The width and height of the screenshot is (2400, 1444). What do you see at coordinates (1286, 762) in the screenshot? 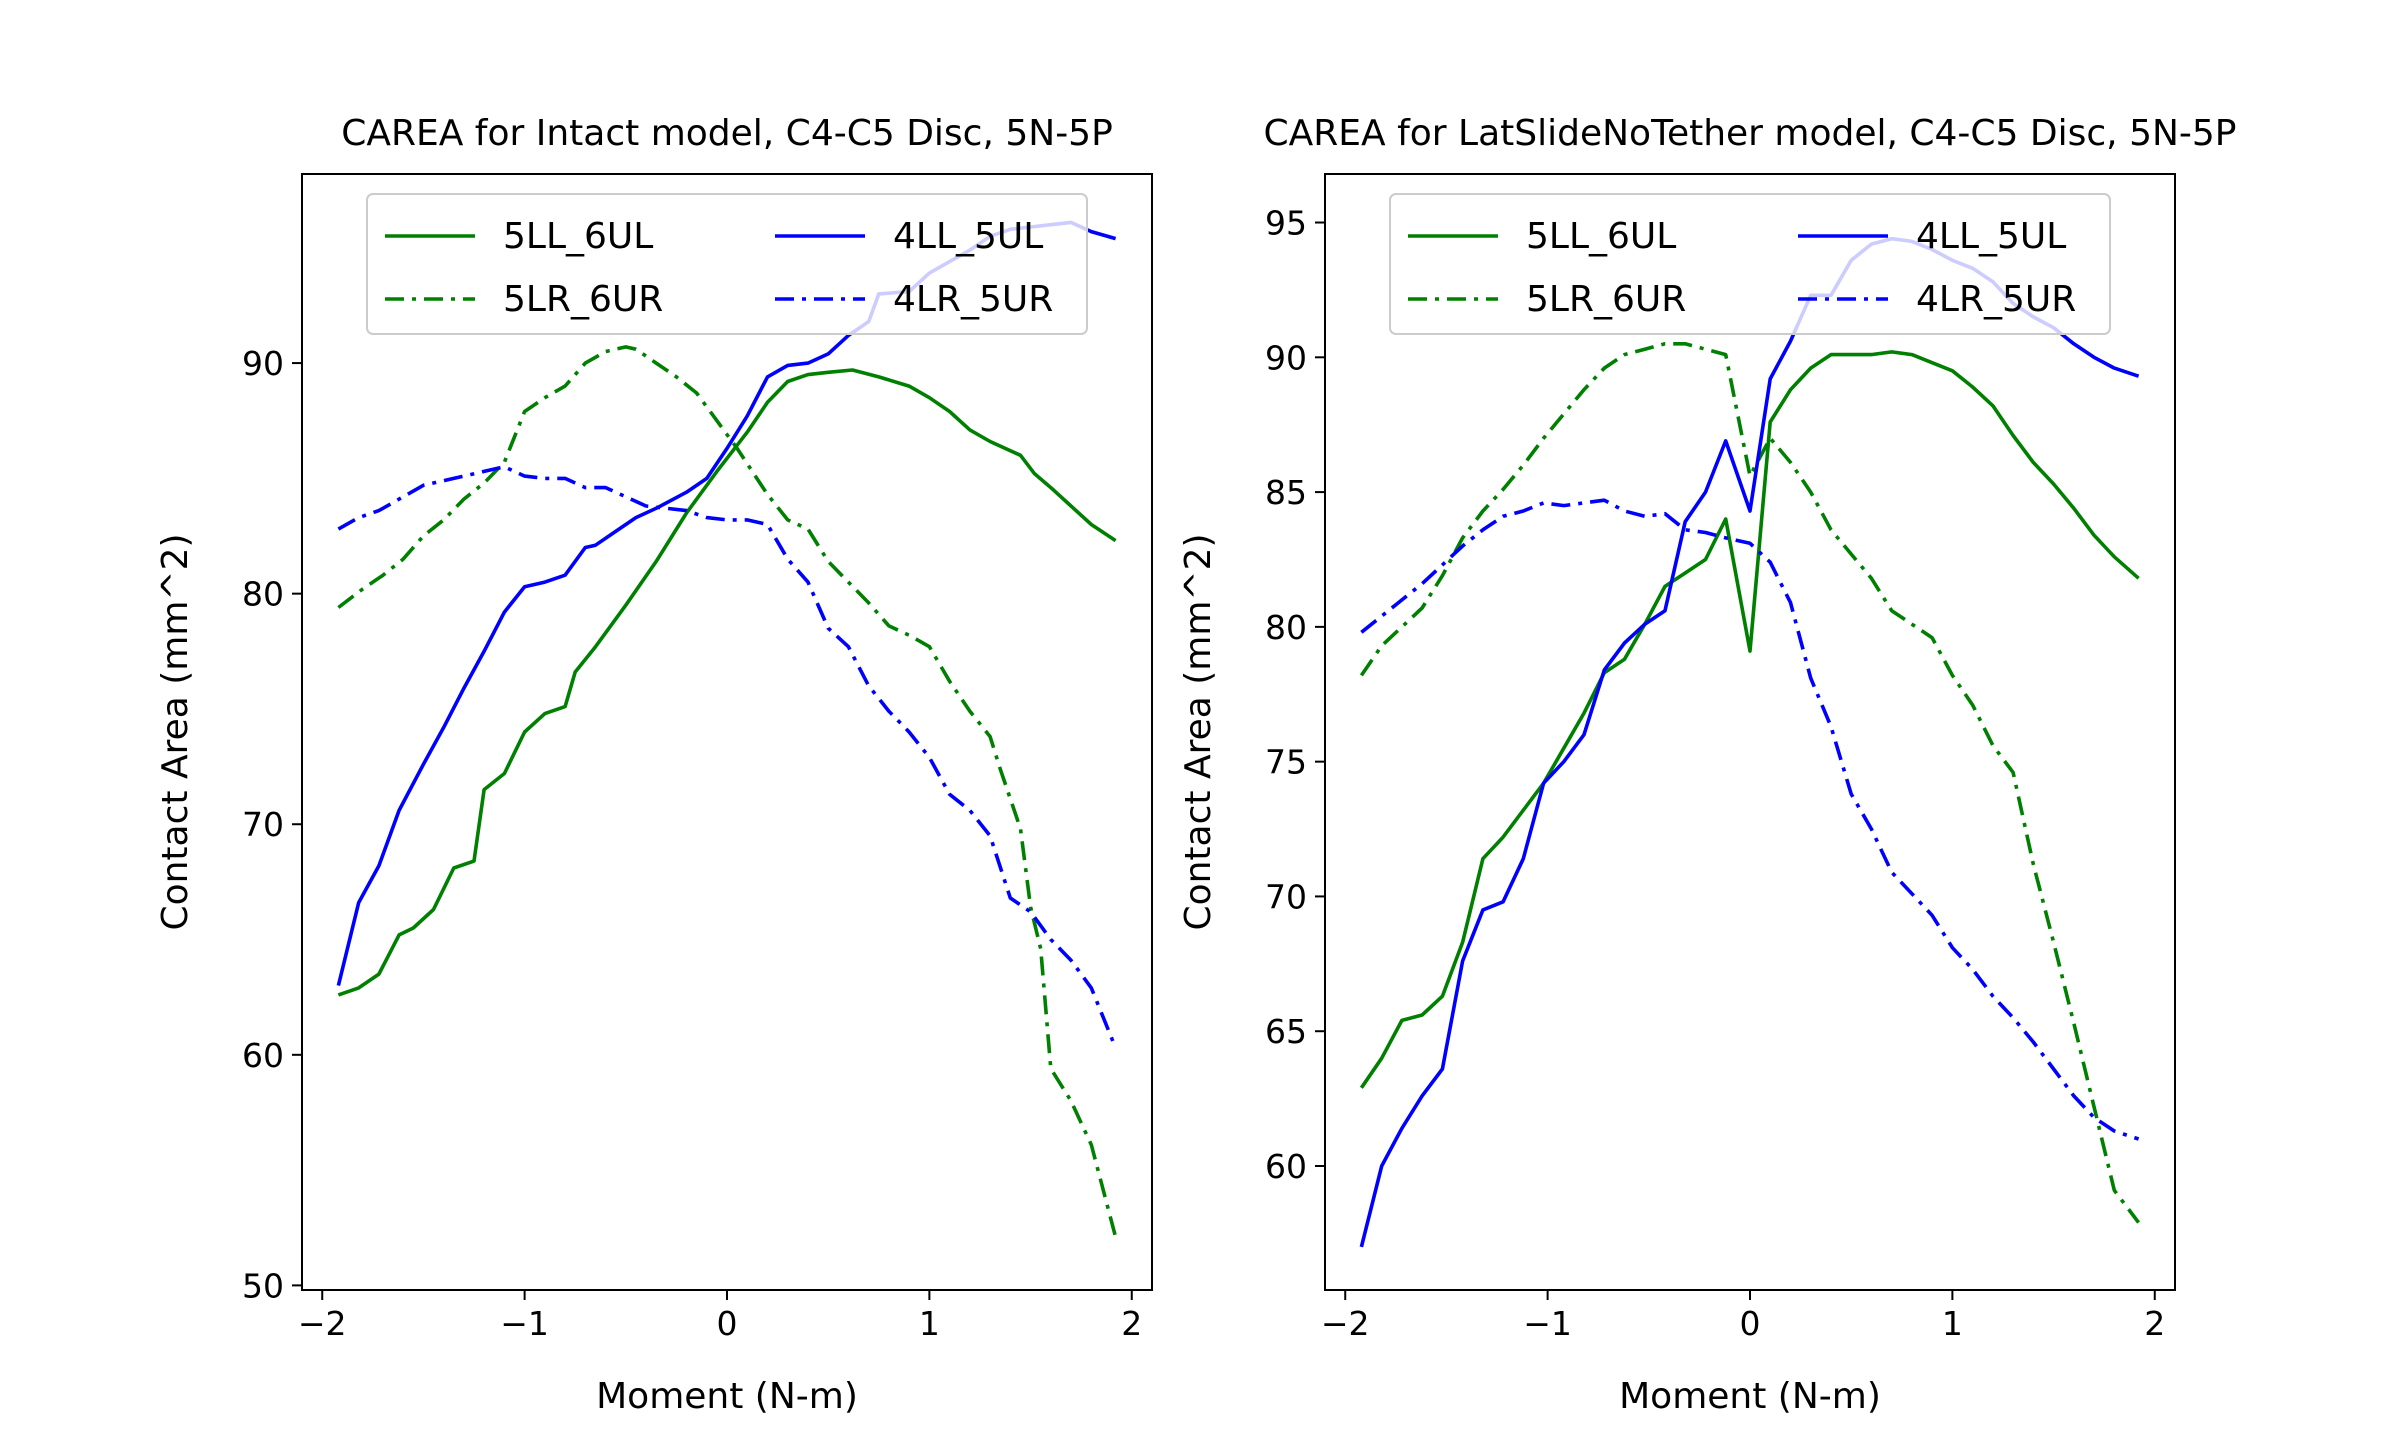
I see `y-tick-label: 75` at bounding box center [1286, 762].